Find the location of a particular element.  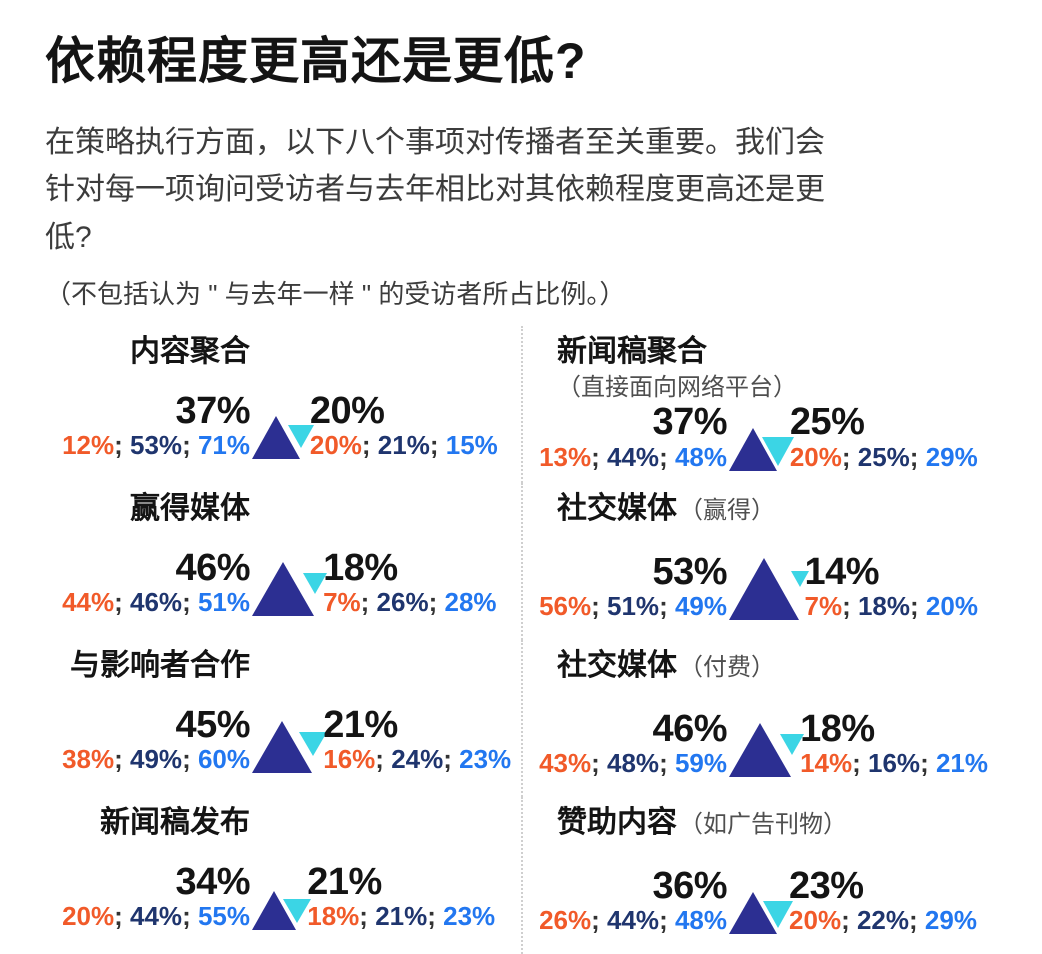

increase-breakdown: 56%; 51%; 49% is located at coordinates (632, 607).